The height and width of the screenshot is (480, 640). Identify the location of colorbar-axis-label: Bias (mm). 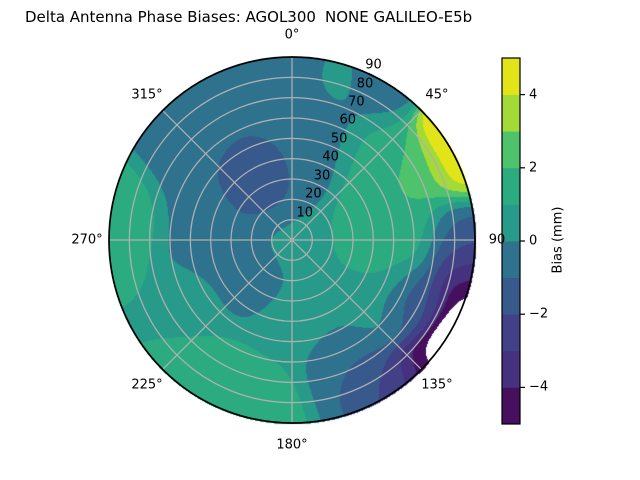
(558, 240).